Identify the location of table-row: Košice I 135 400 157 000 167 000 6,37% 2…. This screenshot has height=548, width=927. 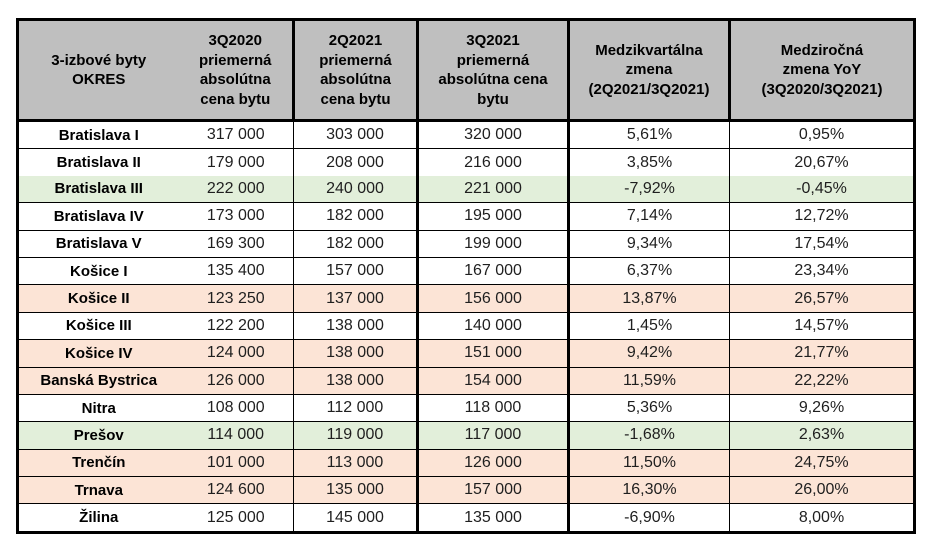
(466, 270).